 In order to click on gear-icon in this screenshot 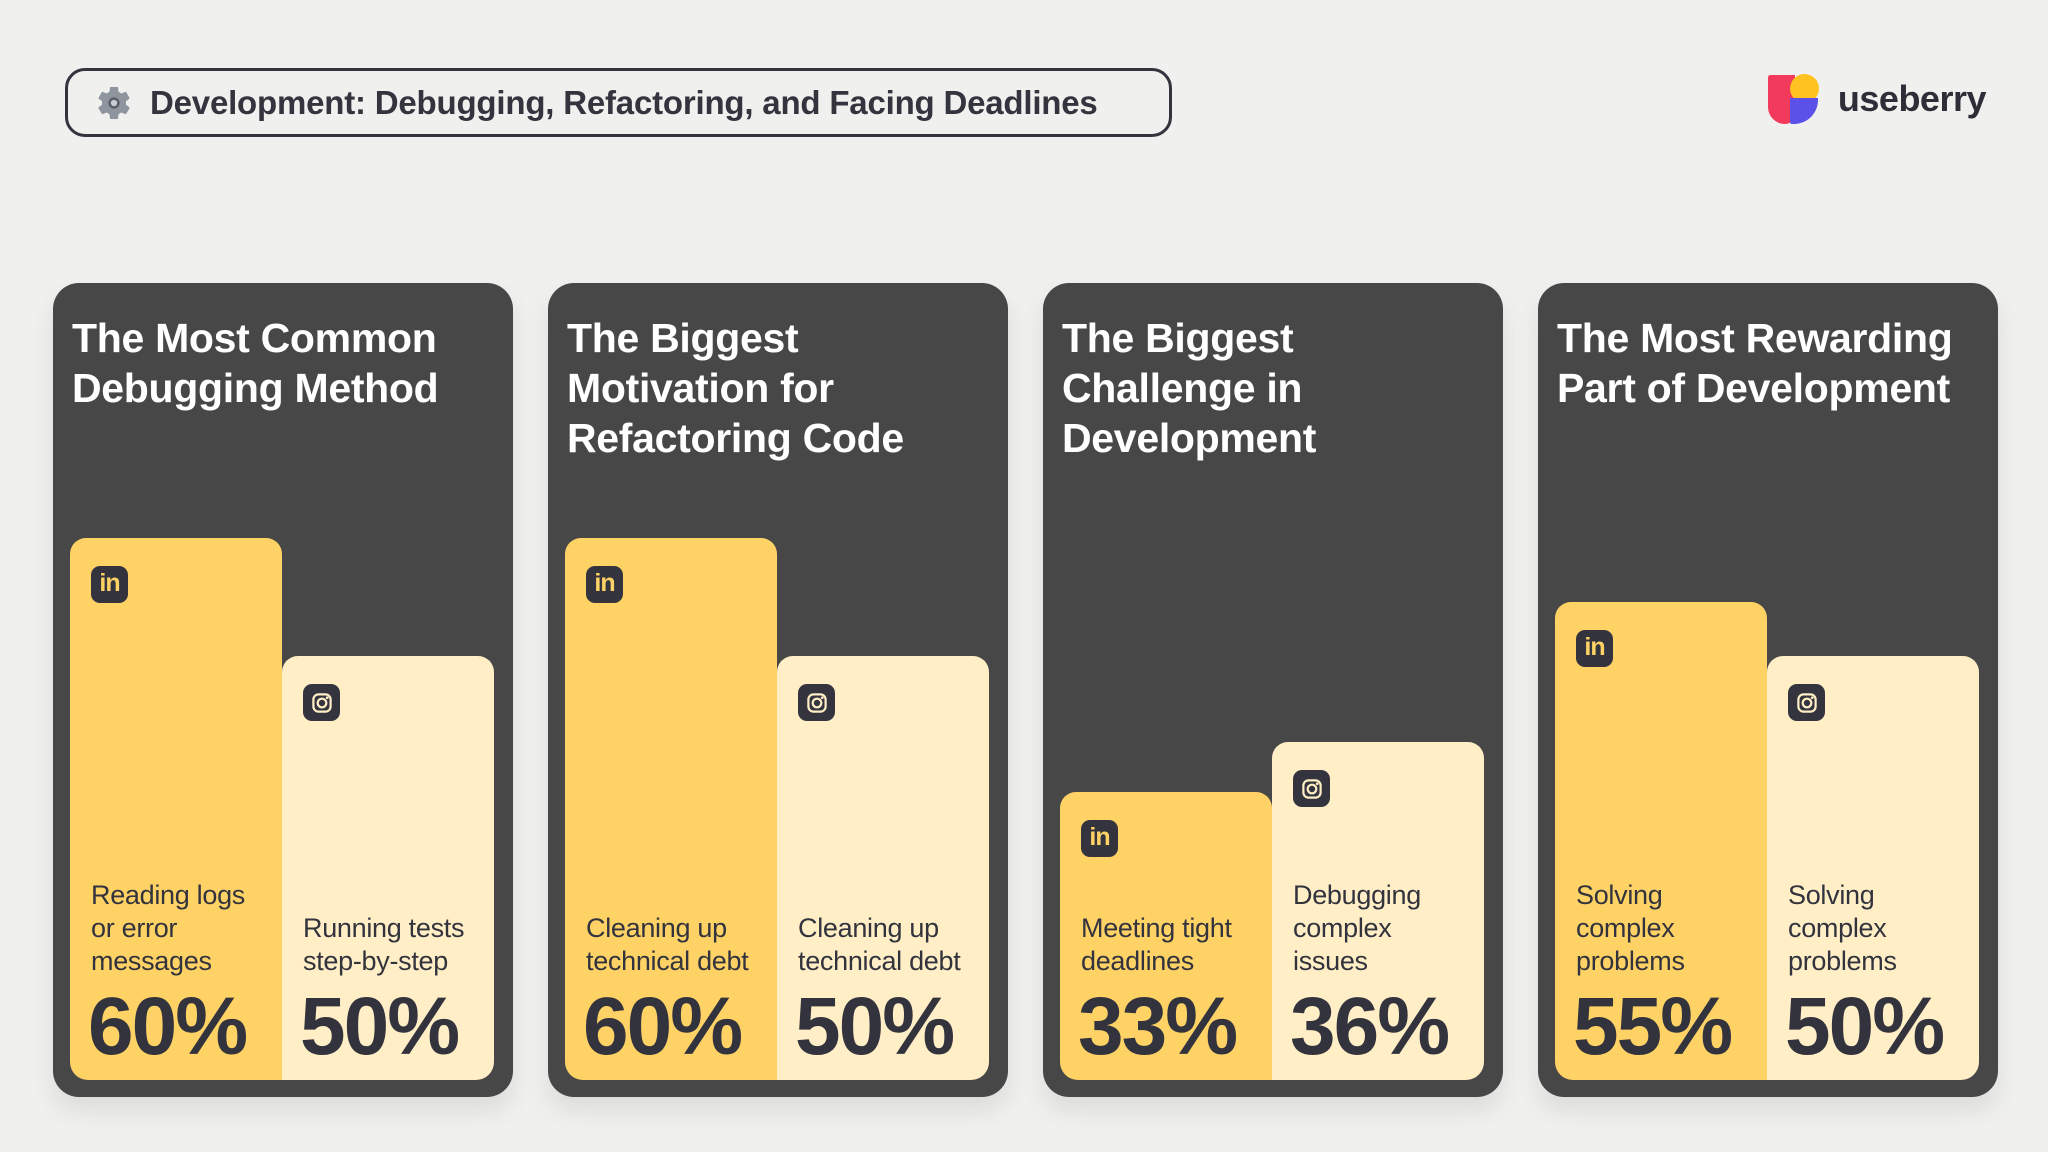, I will do `click(114, 102)`.